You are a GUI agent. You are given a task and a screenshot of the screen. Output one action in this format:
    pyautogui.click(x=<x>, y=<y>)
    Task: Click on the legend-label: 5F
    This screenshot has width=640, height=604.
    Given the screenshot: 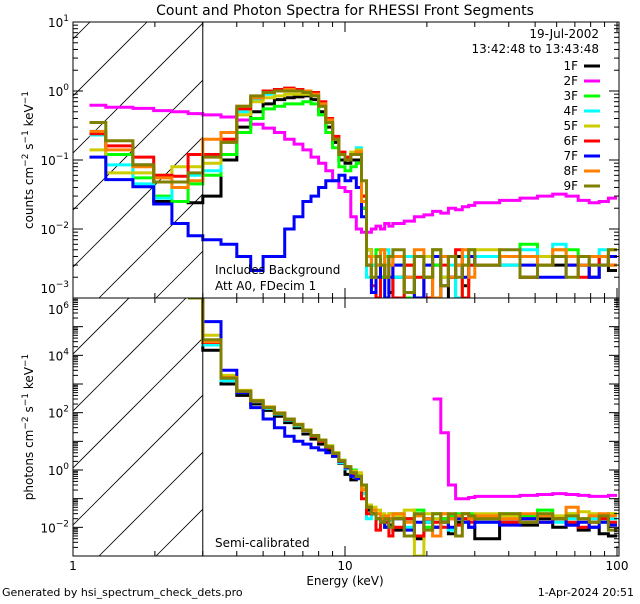 What is the action you would take?
    pyautogui.click(x=570, y=126)
    